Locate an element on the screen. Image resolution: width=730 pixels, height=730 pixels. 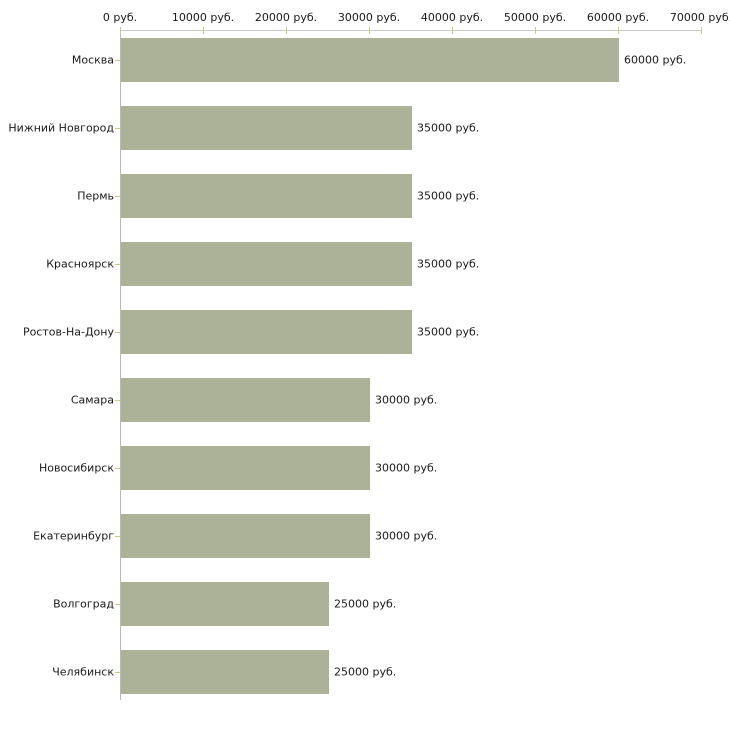
category-label: Москва is located at coordinates (92, 60).